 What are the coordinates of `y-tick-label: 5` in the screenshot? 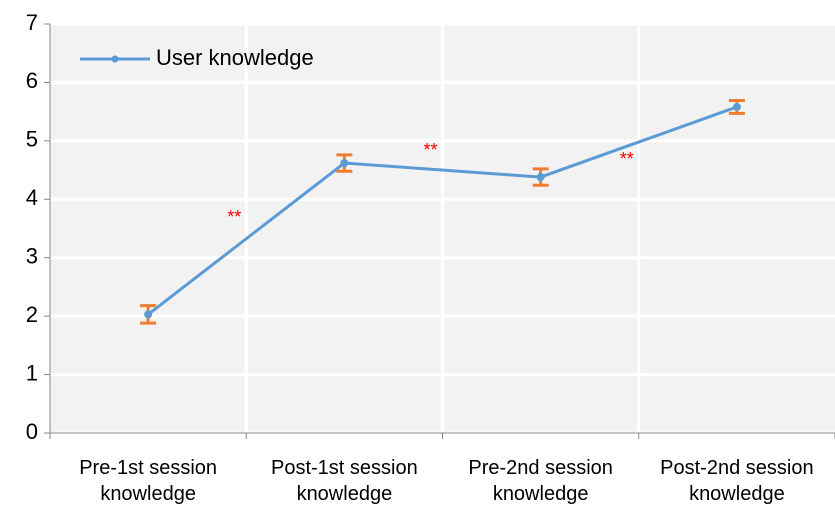 It's located at (32, 139).